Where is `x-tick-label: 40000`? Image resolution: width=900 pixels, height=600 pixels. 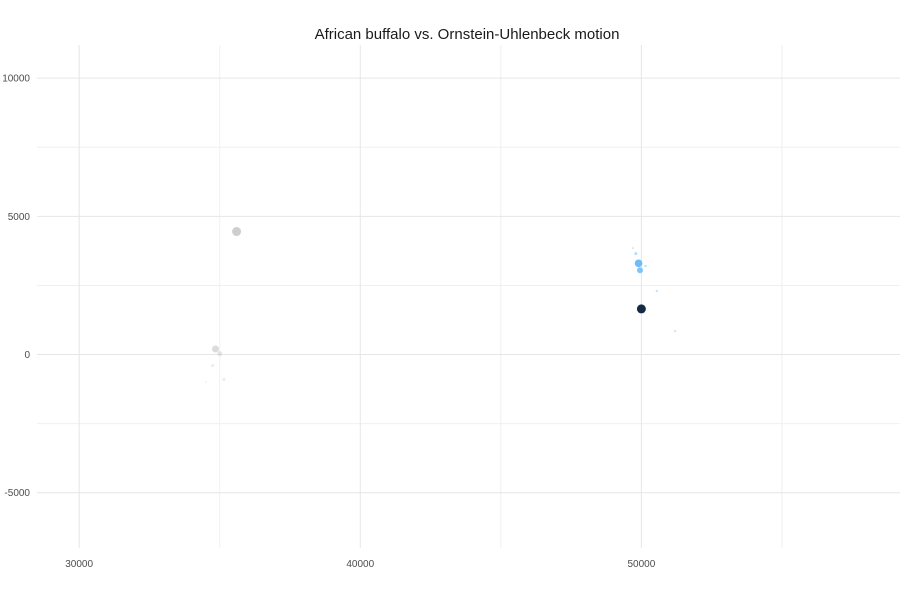 x-tick-label: 40000 is located at coordinates (360, 564).